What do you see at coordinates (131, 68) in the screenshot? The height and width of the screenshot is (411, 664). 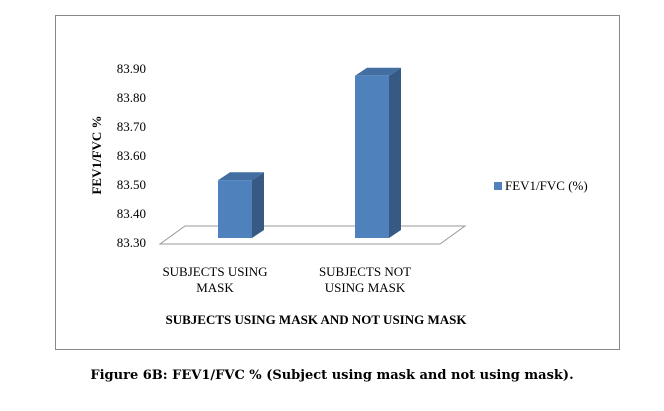 I see `y-tick-label: 83.90` at bounding box center [131, 68].